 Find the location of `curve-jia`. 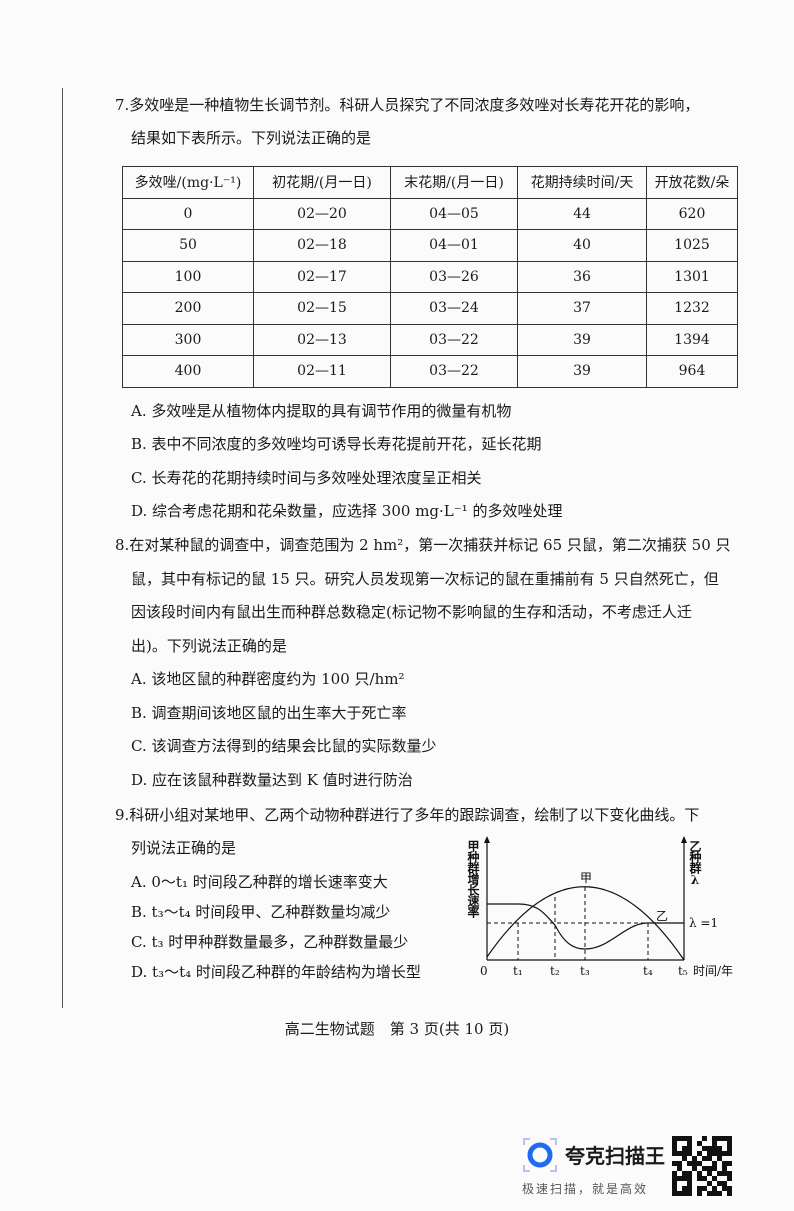

curve-jia is located at coordinates (585, 923).